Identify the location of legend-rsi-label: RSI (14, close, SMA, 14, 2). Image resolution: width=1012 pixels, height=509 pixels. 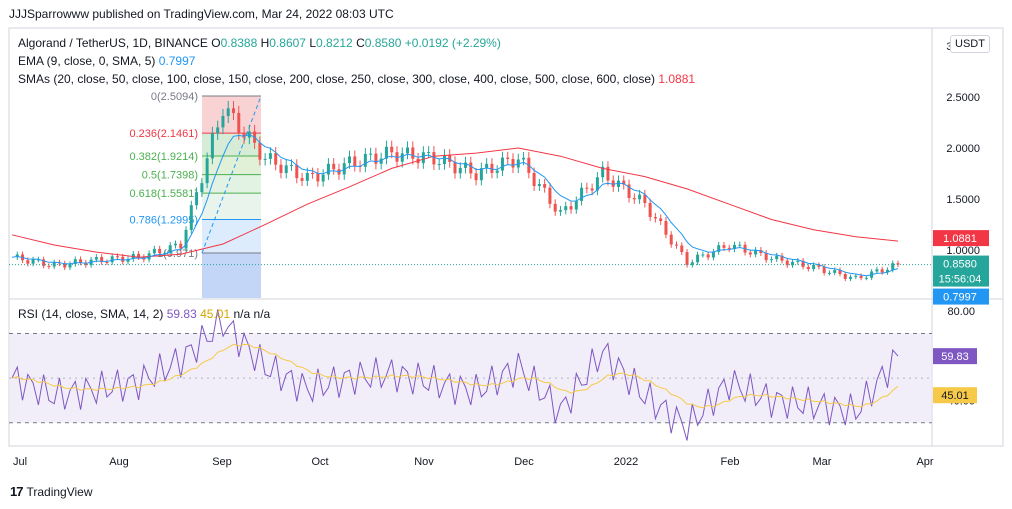
(91, 314).